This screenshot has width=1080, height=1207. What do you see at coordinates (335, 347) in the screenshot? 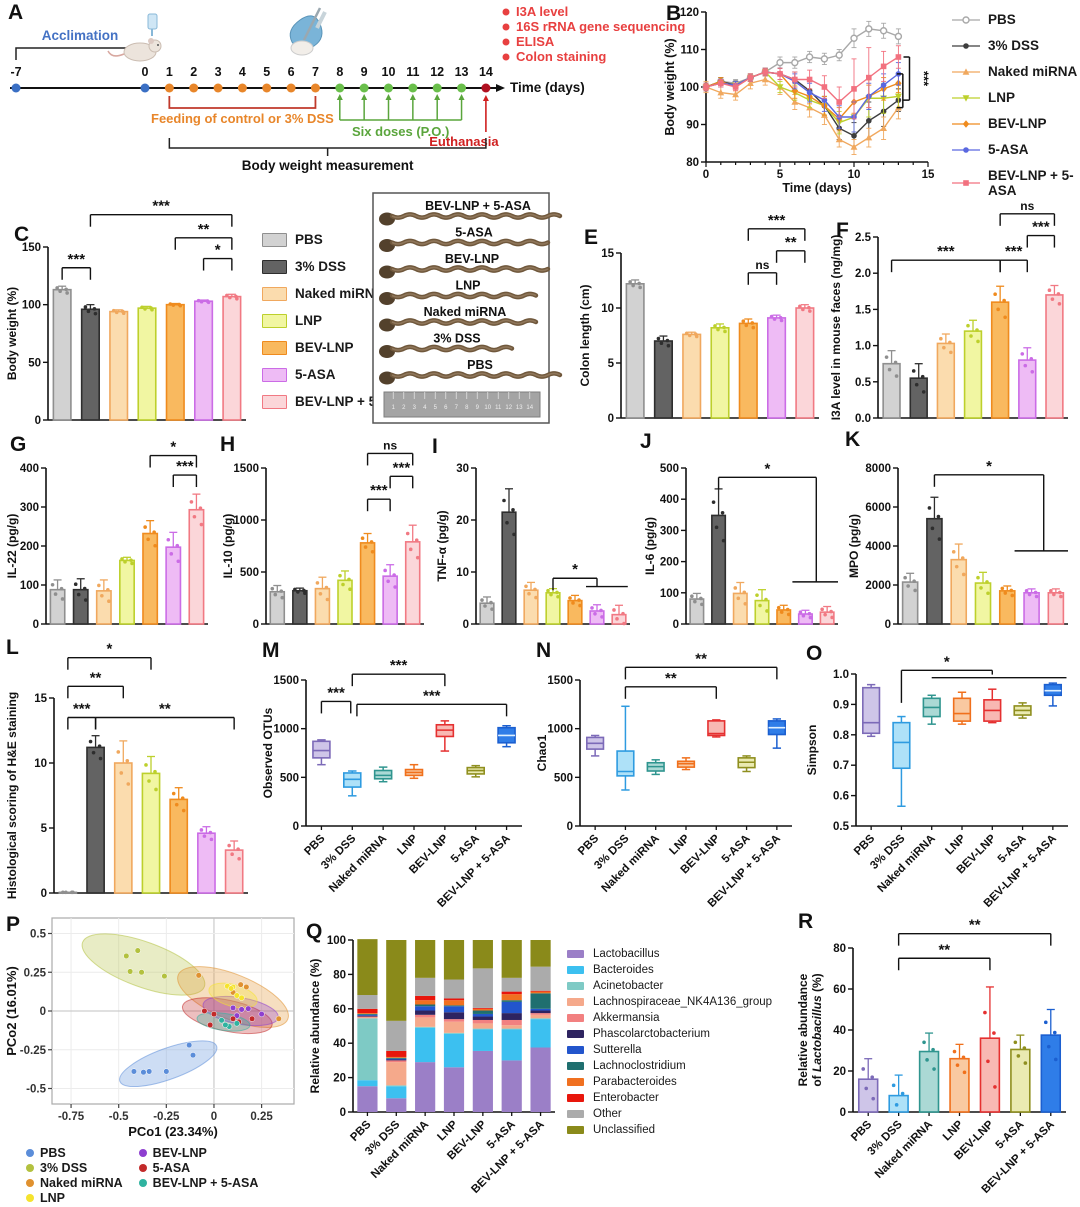
I see `legend-item-bev-lnp: BEV-LNP` at bounding box center [335, 347].